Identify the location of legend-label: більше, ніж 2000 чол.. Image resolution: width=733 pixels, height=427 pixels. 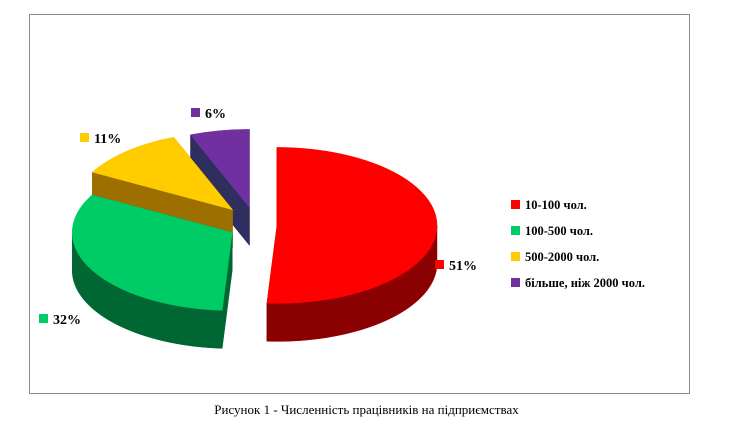
(585, 283).